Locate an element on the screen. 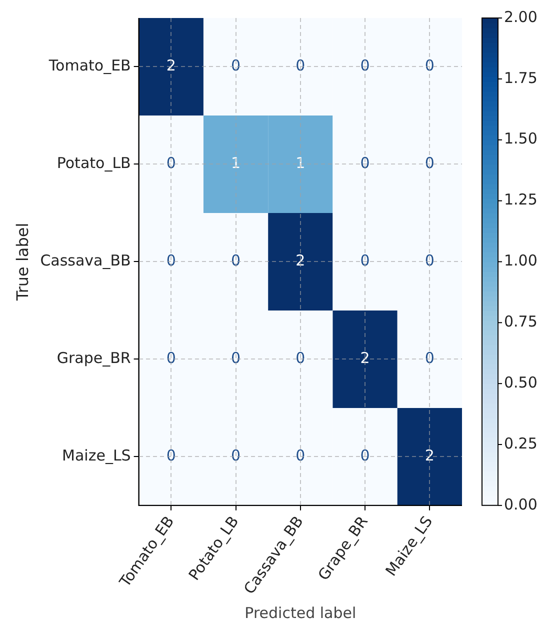  y-tick-label: Tomato_EB is located at coordinates (89, 65).